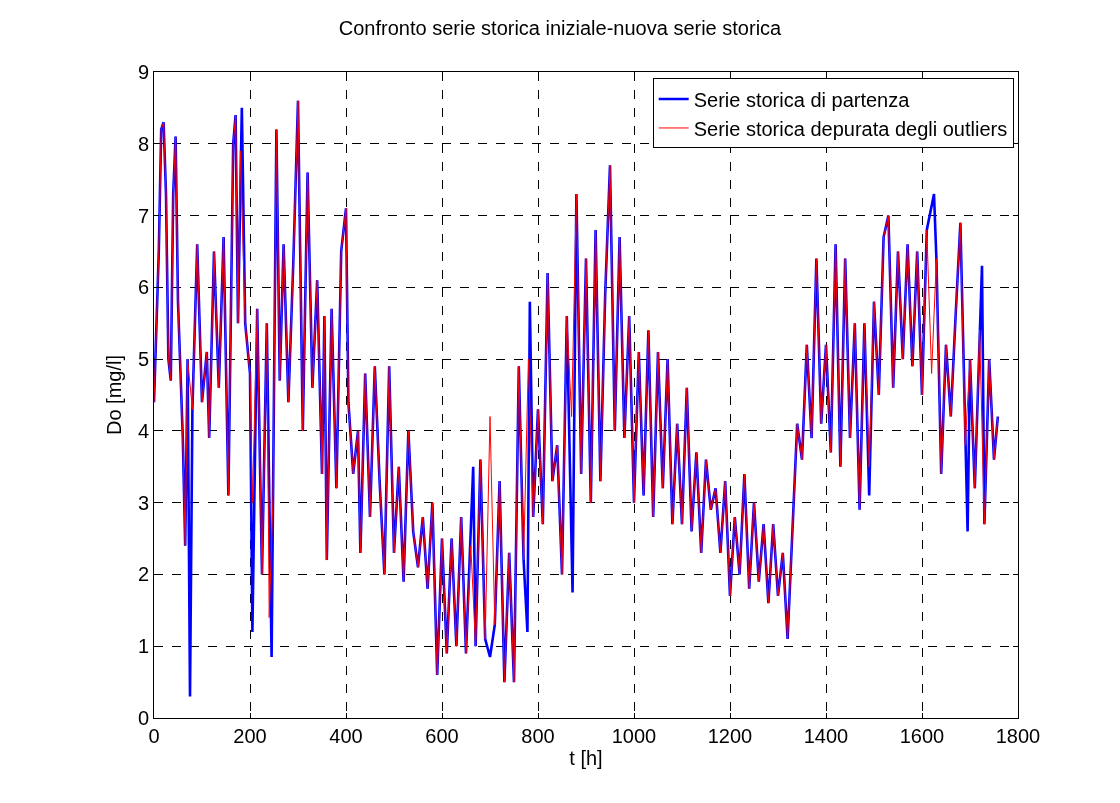  What do you see at coordinates (634, 736) in the screenshot?
I see `x-tick-label: 1000` at bounding box center [634, 736].